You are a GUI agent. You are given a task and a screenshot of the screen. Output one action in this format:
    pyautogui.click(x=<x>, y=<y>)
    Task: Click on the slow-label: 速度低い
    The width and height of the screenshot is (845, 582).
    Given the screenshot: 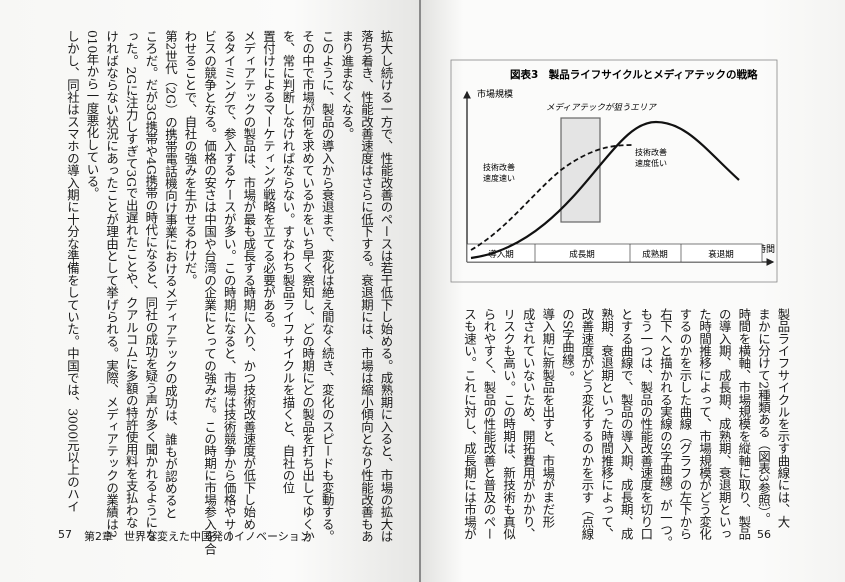 What is the action you would take?
    pyautogui.click(x=651, y=163)
    